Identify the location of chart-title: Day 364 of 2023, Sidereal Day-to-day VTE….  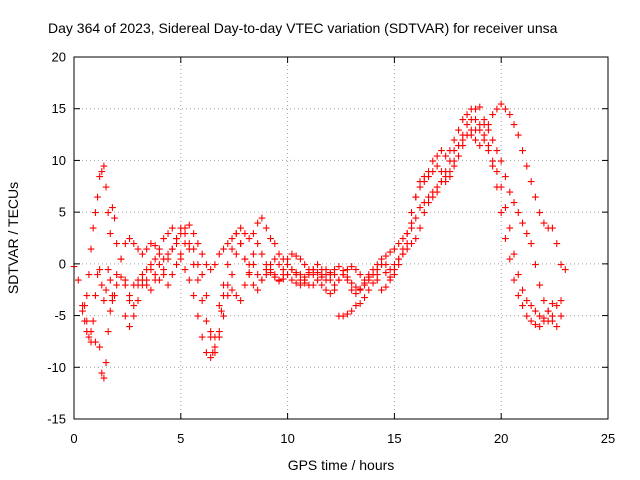
(303, 28).